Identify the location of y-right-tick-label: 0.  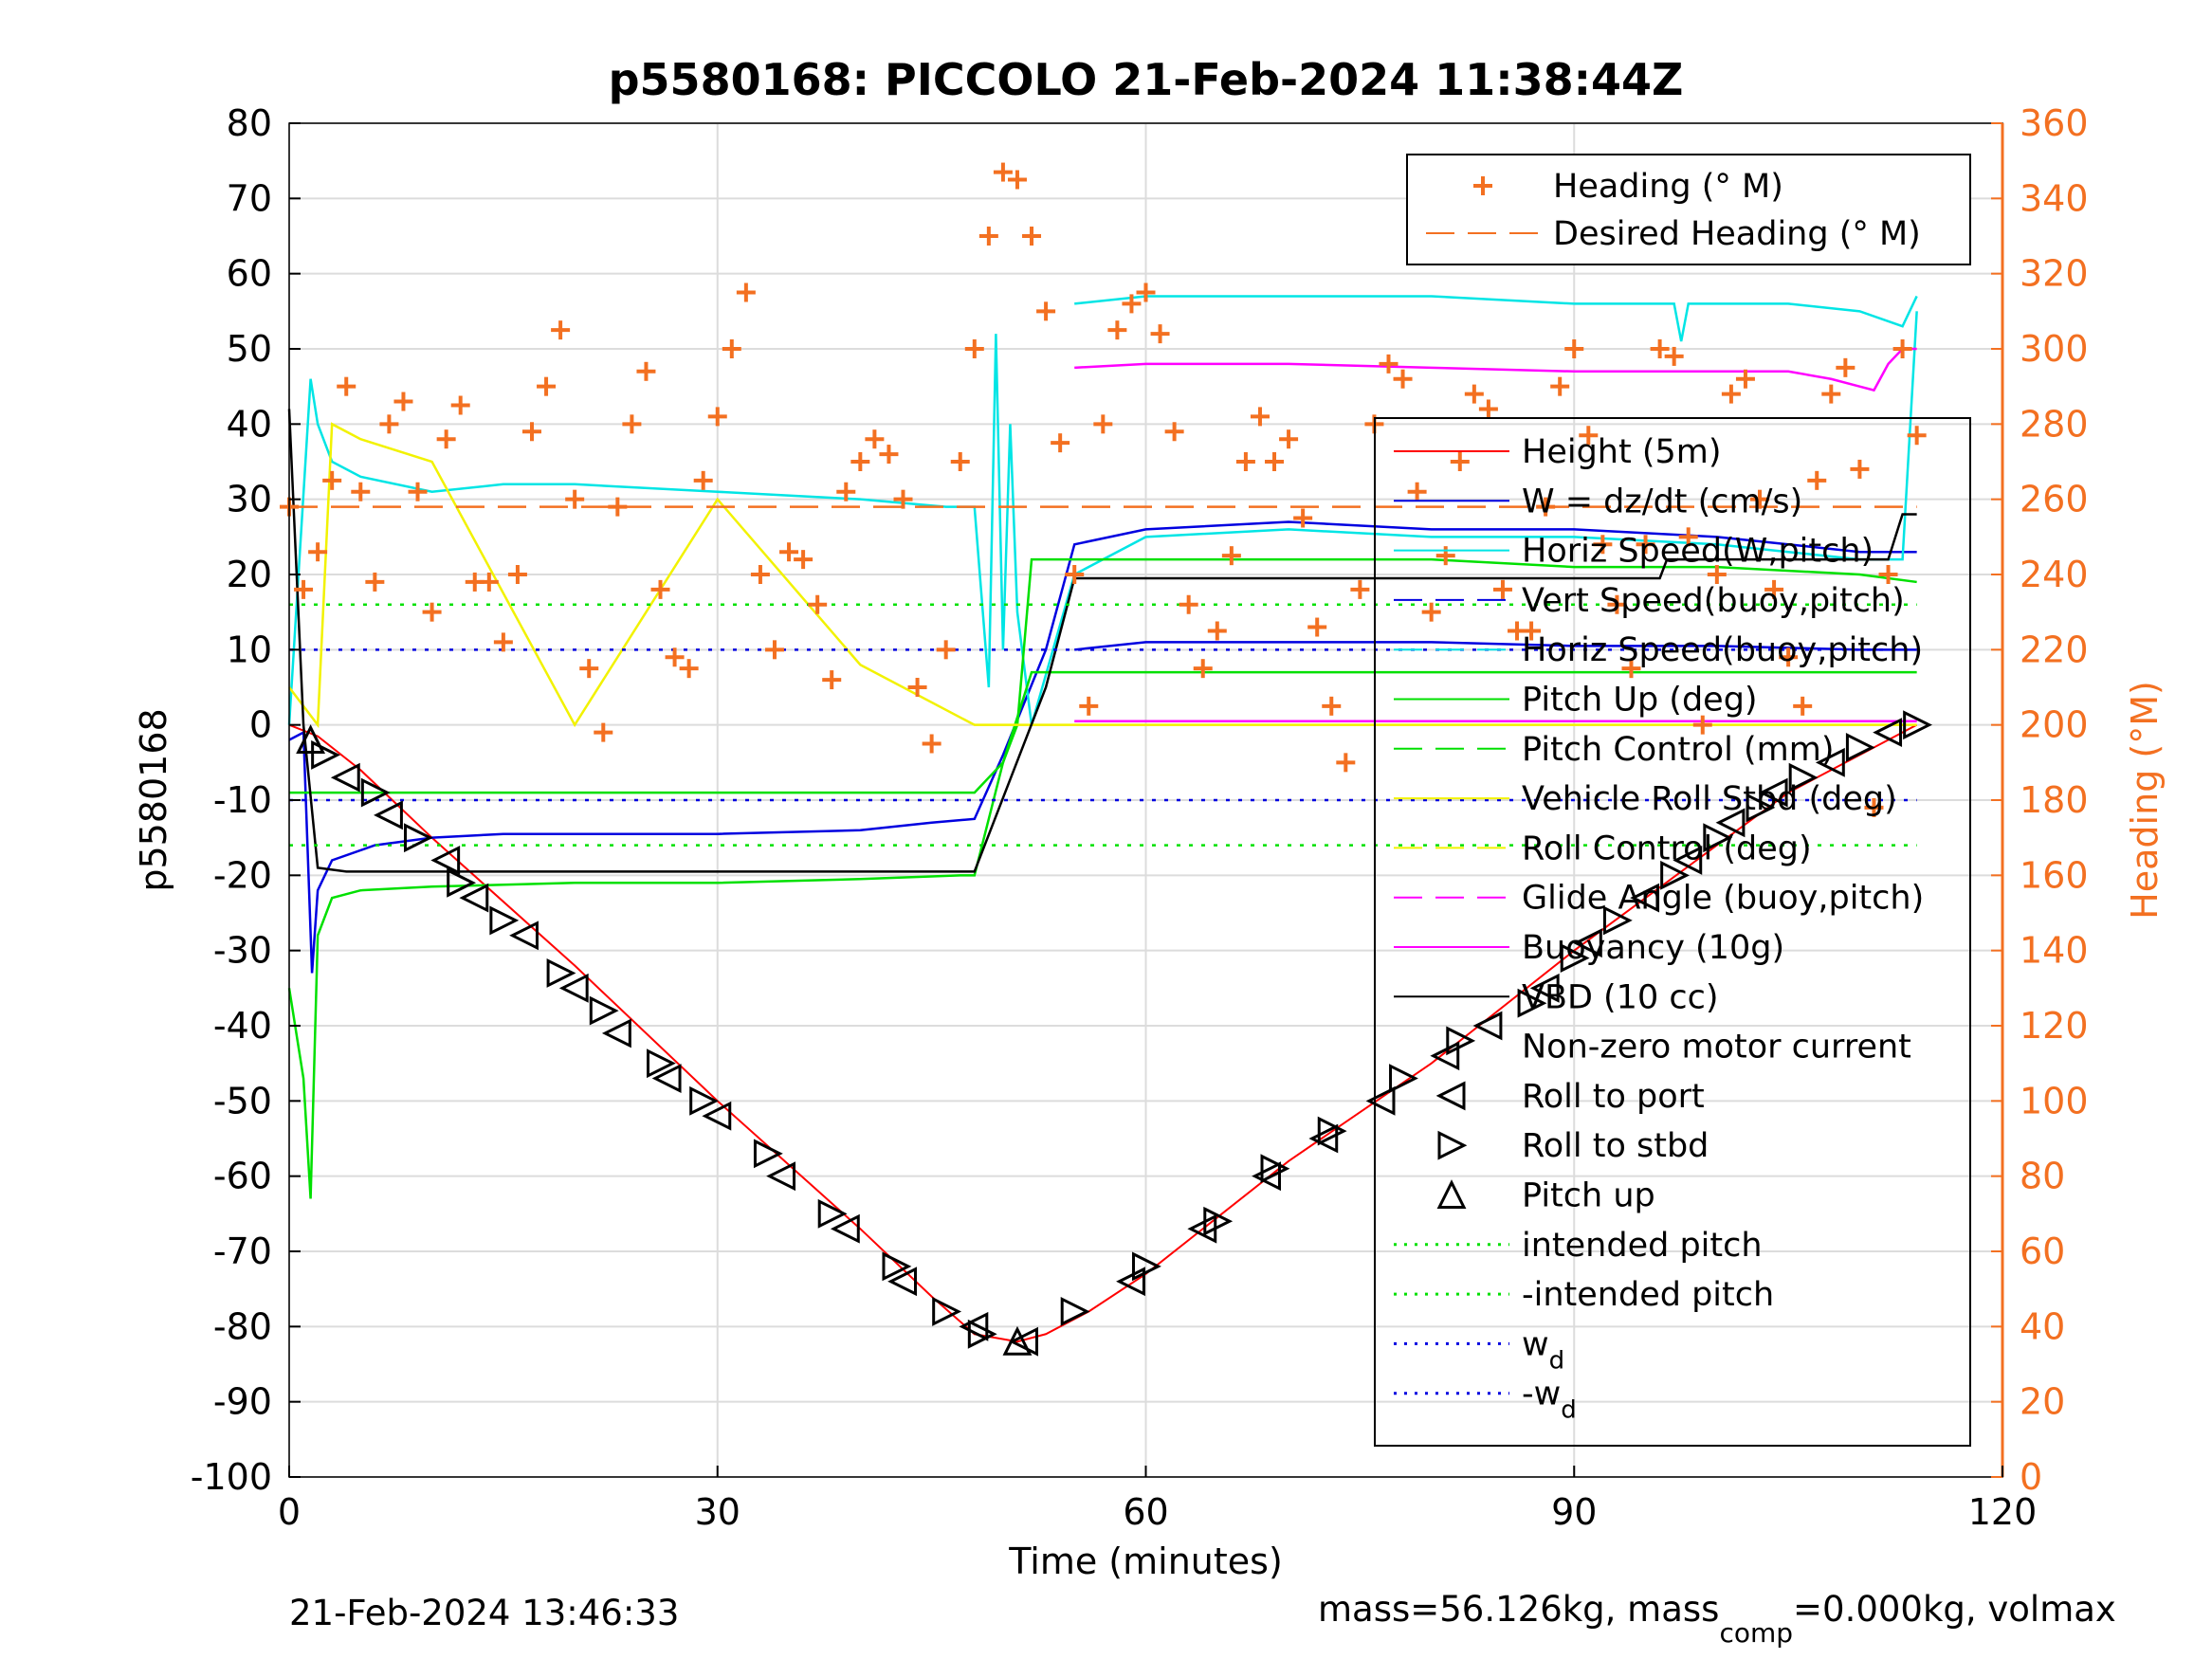
(2031, 1477).